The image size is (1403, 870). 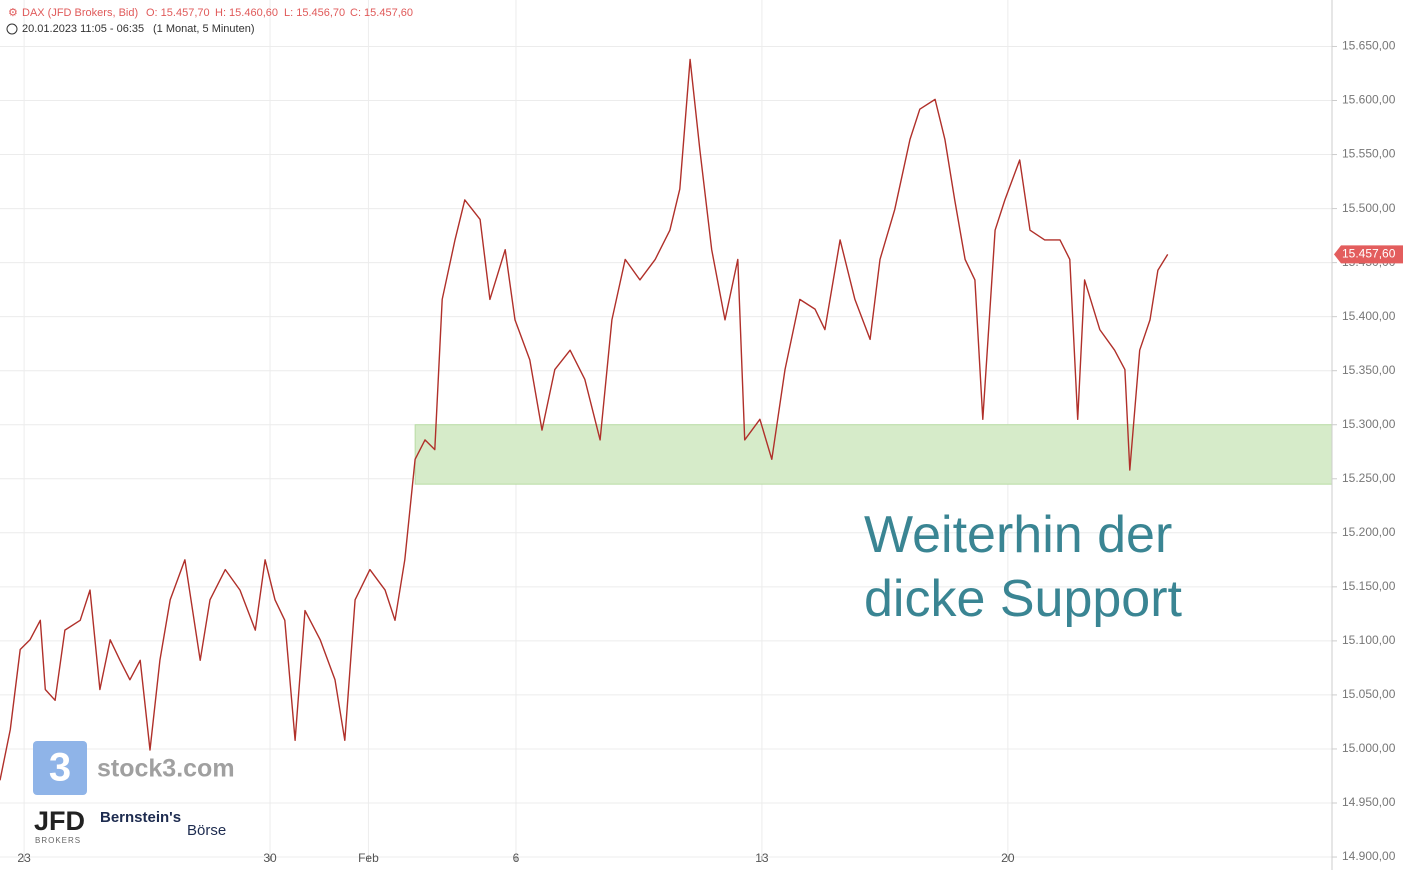 I want to click on time-range: 20.01.2023 11:05 - 06:35, so click(x=83, y=29).